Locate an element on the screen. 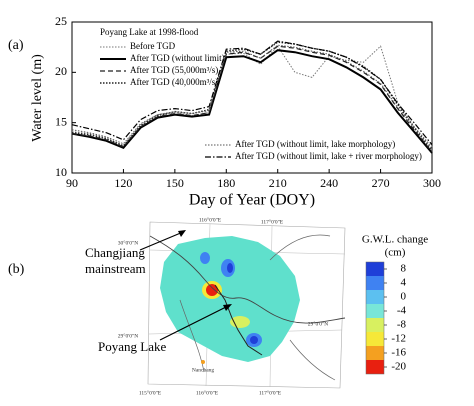 The image size is (474, 406). x-axis-label: Day of Year (DOY) is located at coordinates (252, 200).